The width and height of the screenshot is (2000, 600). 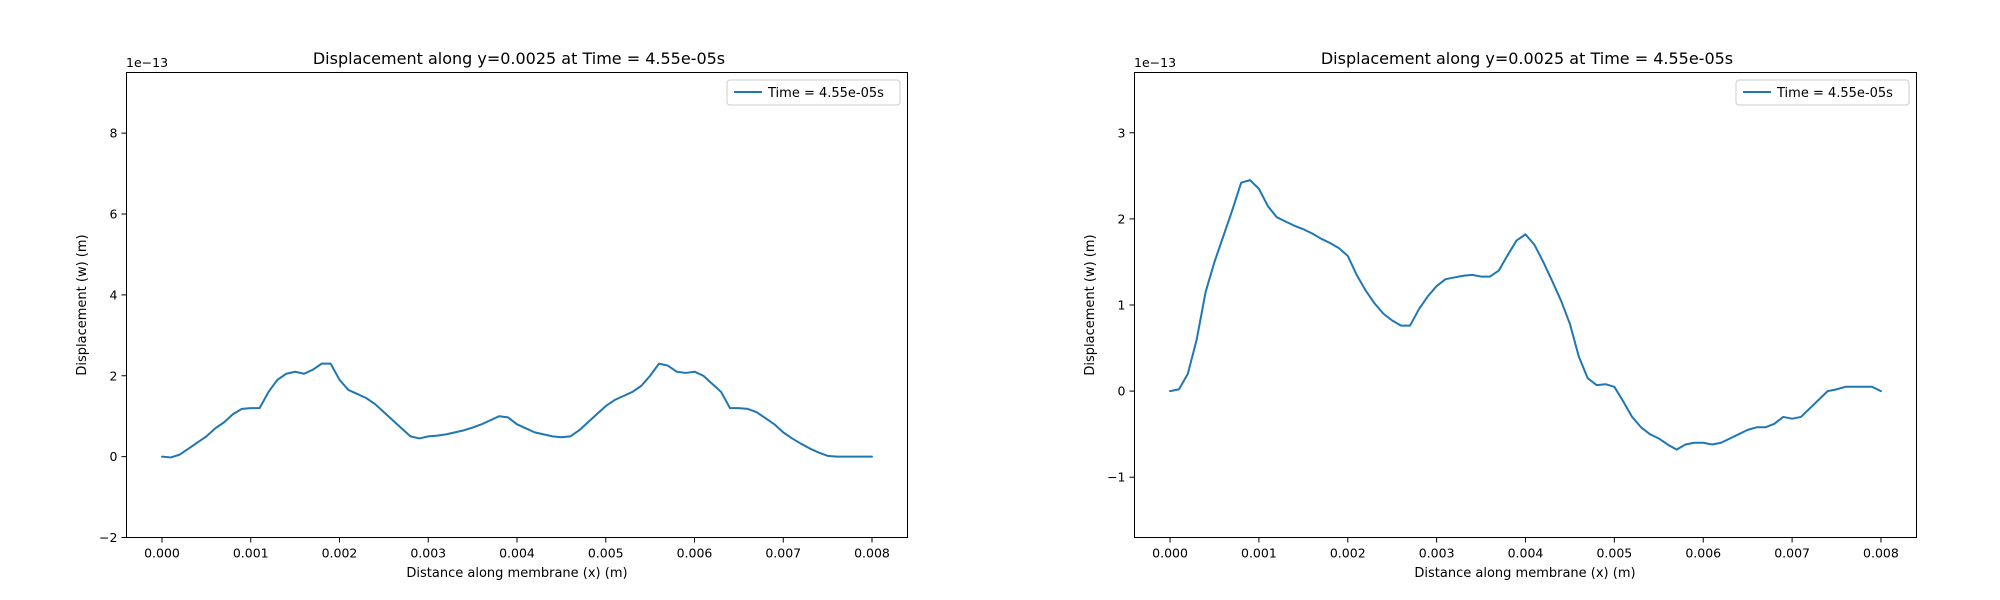 I want to click on y-ticks: −2 0 2 4 6 8, so click(x=113, y=335).